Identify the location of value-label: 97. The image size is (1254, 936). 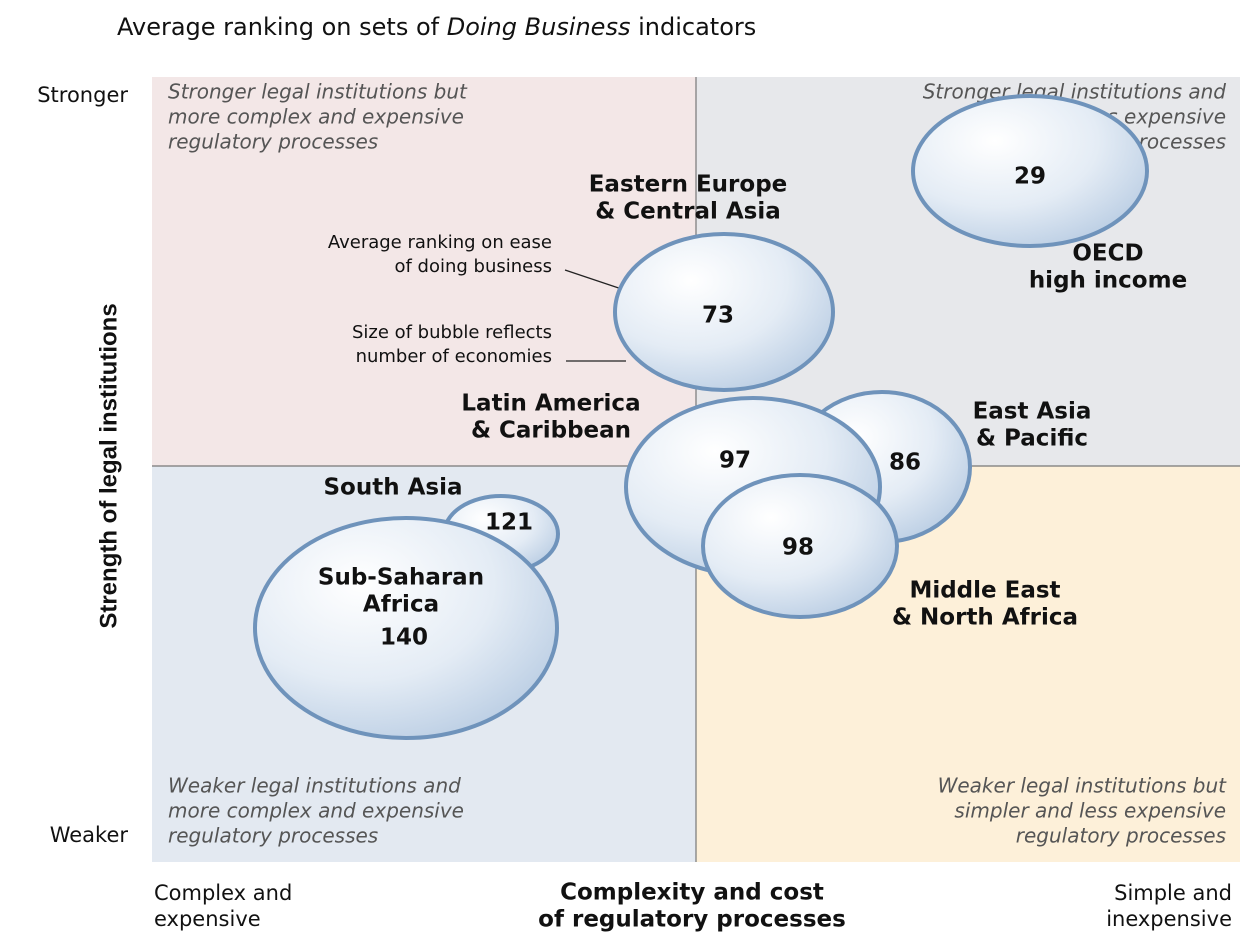
(735, 461).